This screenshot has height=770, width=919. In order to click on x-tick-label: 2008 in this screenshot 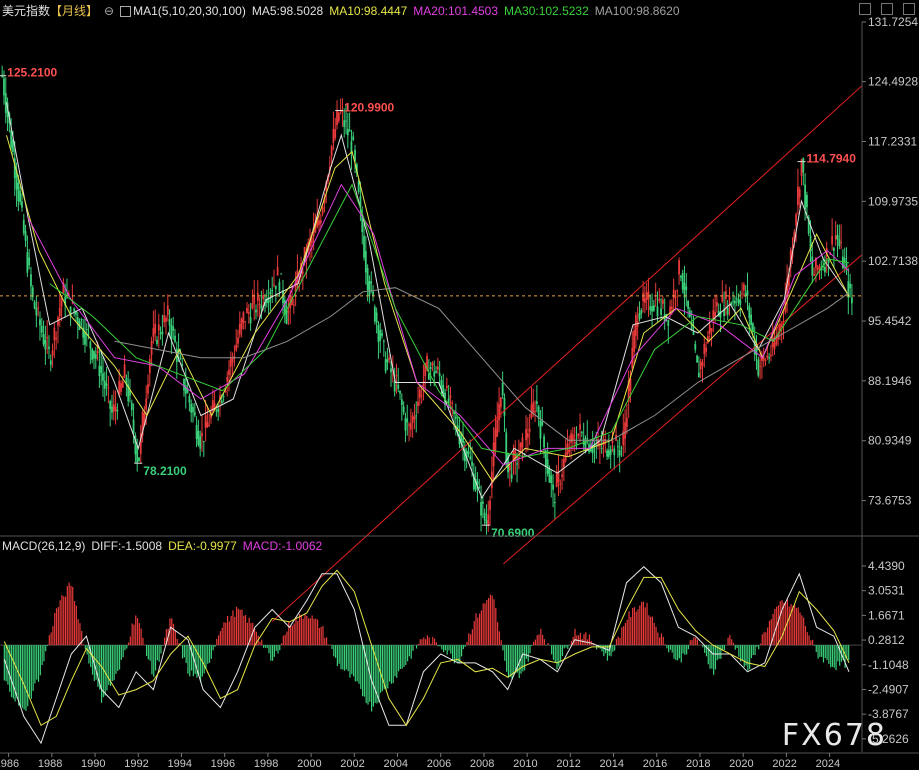, I will do `click(482, 764)`.